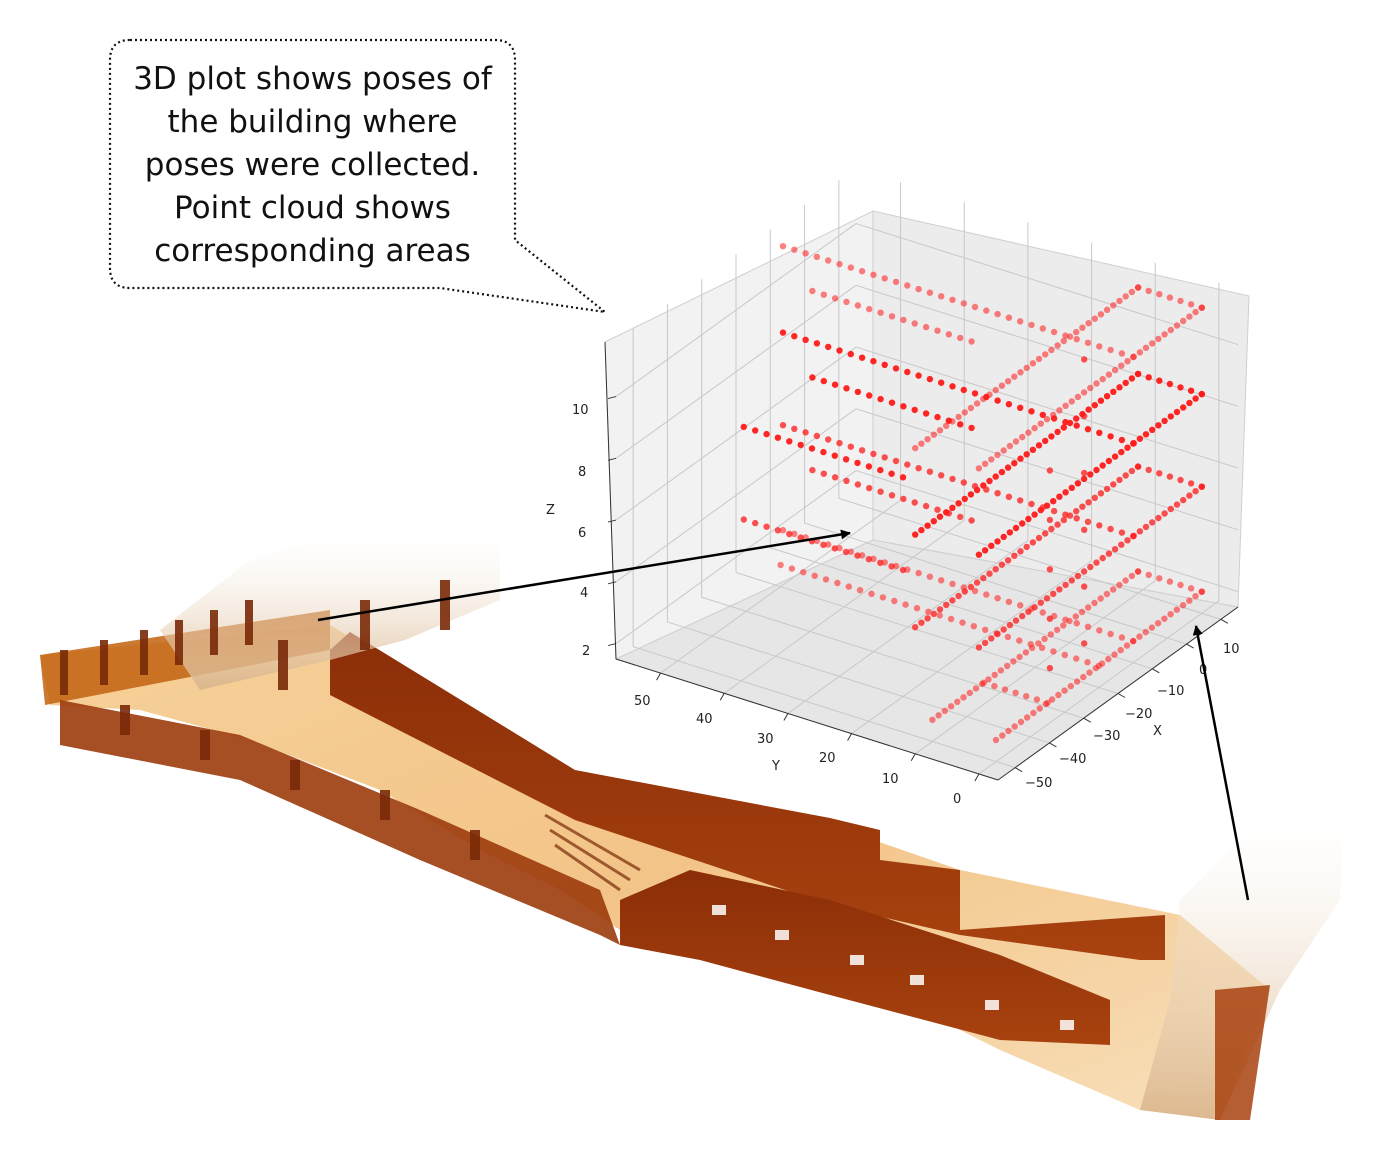 This screenshot has width=1383, height=1172. What do you see at coordinates (765, 739) in the screenshot?
I see `y-tick-label: 30` at bounding box center [765, 739].